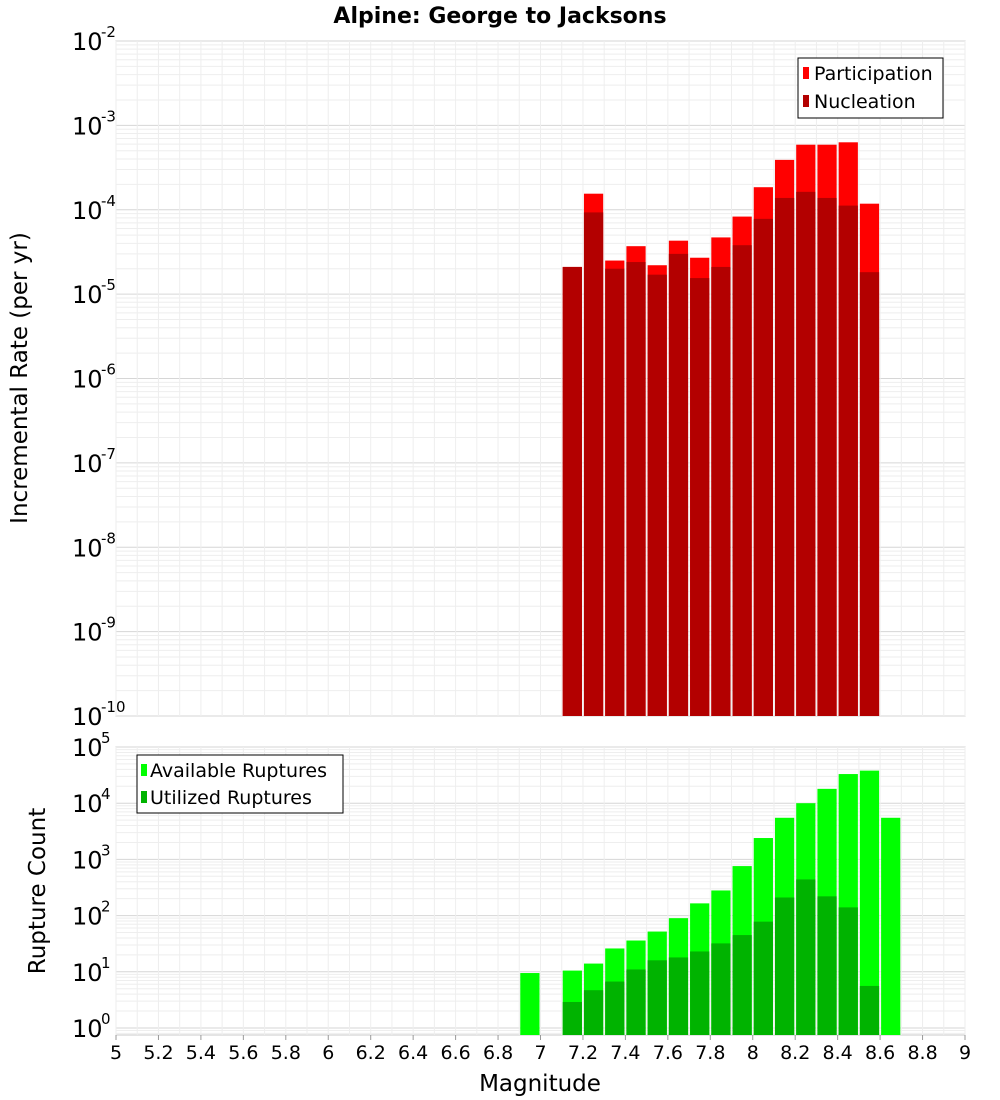 This screenshot has height=1100, width=1000. What do you see at coordinates (106, 850) in the screenshot?
I see `y-tick-exponent: 3` at bounding box center [106, 850].